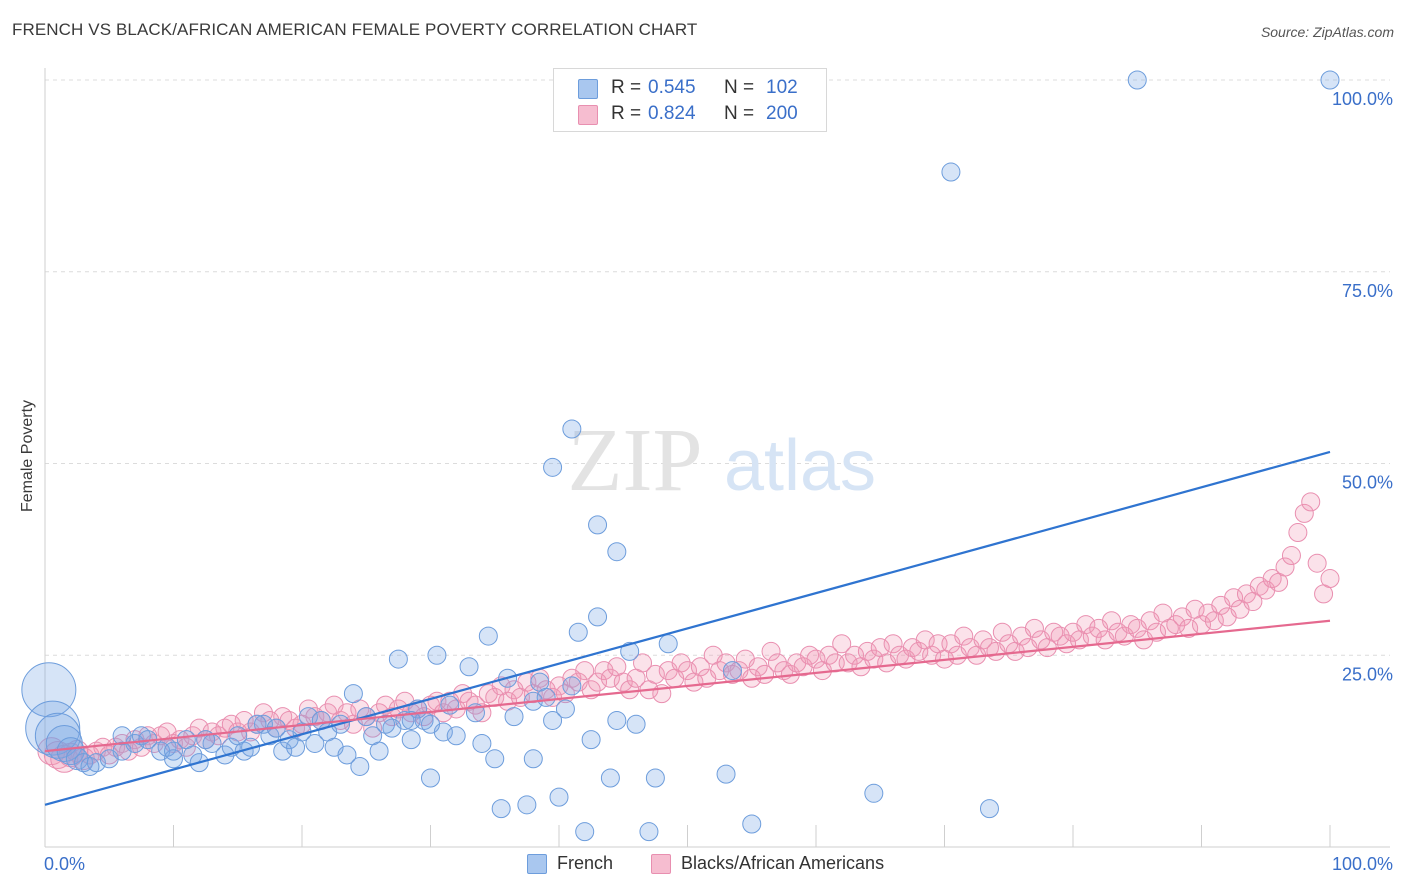 The width and height of the screenshot is (1406, 892). Describe the element at coordinates (672, 113) in the screenshot. I see `legend-r-value: 0.824` at that location.